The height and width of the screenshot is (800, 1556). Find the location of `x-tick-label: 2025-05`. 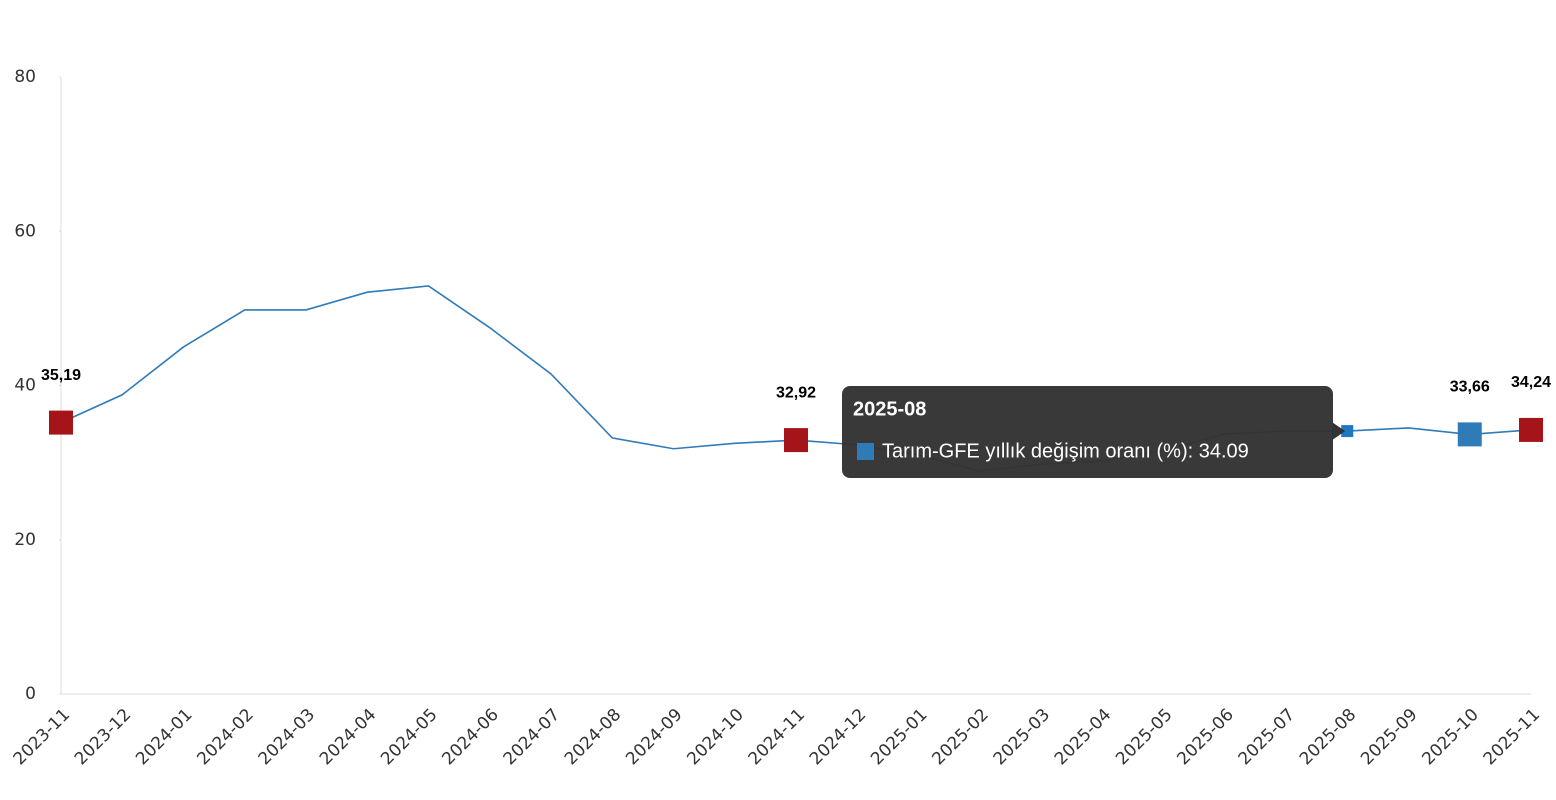

x-tick-label: 2025-05 is located at coordinates (1144, 737).